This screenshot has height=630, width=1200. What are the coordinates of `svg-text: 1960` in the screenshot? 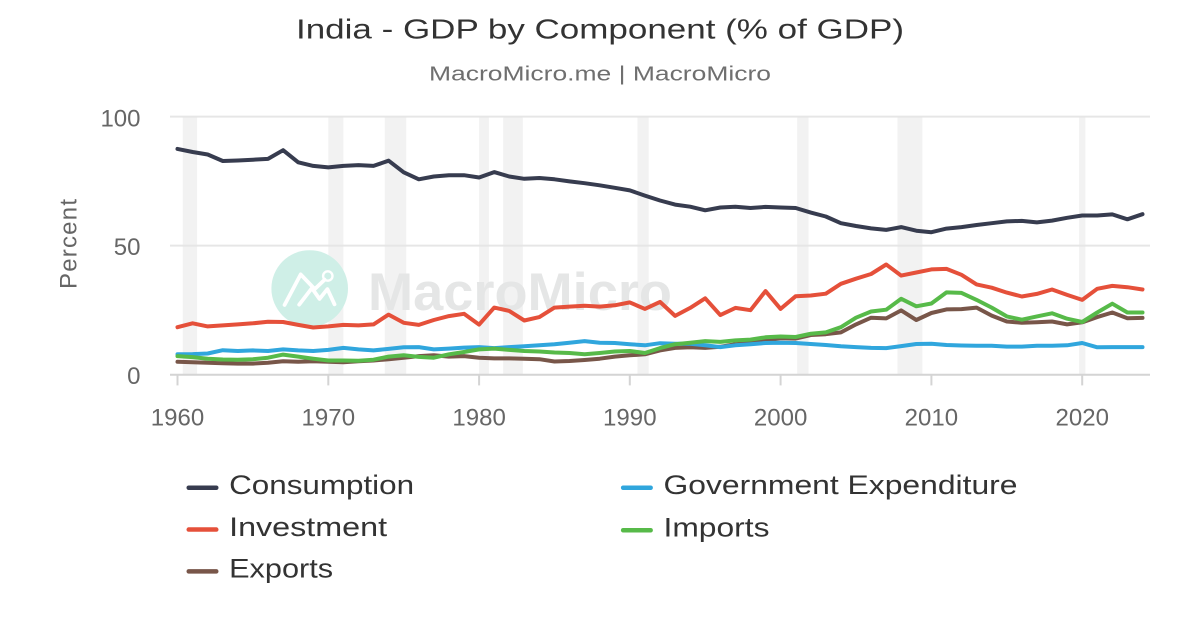 It's located at (178, 418).